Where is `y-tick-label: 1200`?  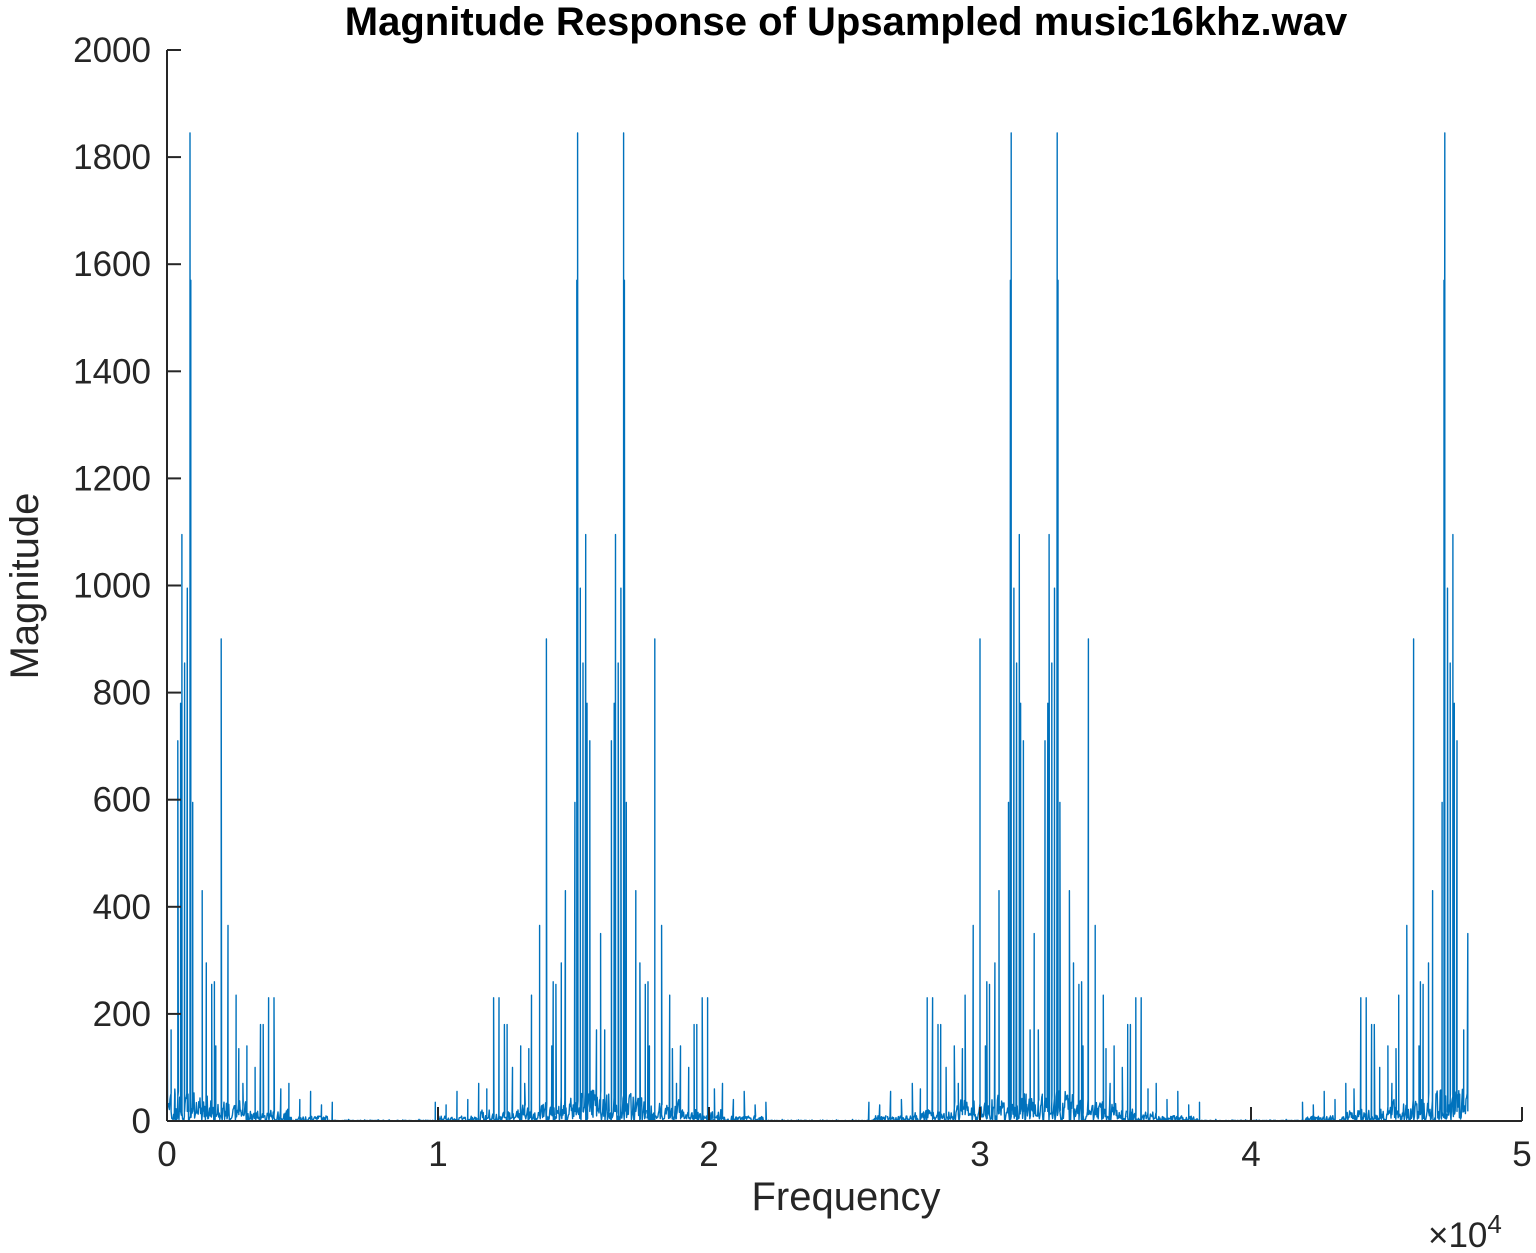 y-tick-label: 1200 is located at coordinates (112, 478).